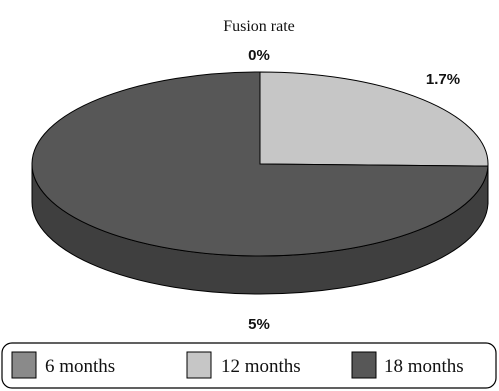  What do you see at coordinates (424, 366) in the screenshot?
I see `legend-label-18-months: 18 months` at bounding box center [424, 366].